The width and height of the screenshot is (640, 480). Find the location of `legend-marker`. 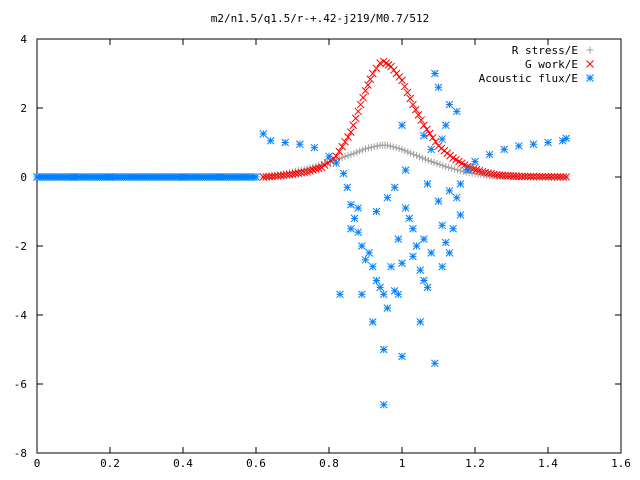

legend-marker is located at coordinates (590, 50).